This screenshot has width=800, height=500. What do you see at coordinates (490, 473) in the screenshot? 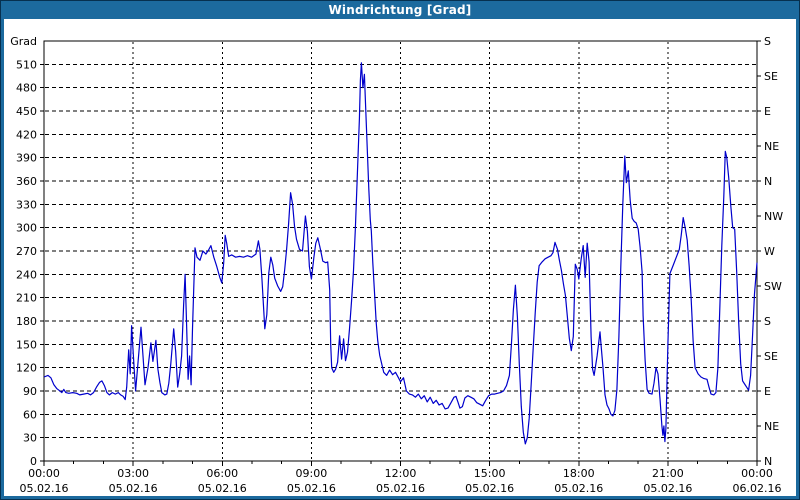
I see `x-time-label: 15:00` at bounding box center [490, 473].